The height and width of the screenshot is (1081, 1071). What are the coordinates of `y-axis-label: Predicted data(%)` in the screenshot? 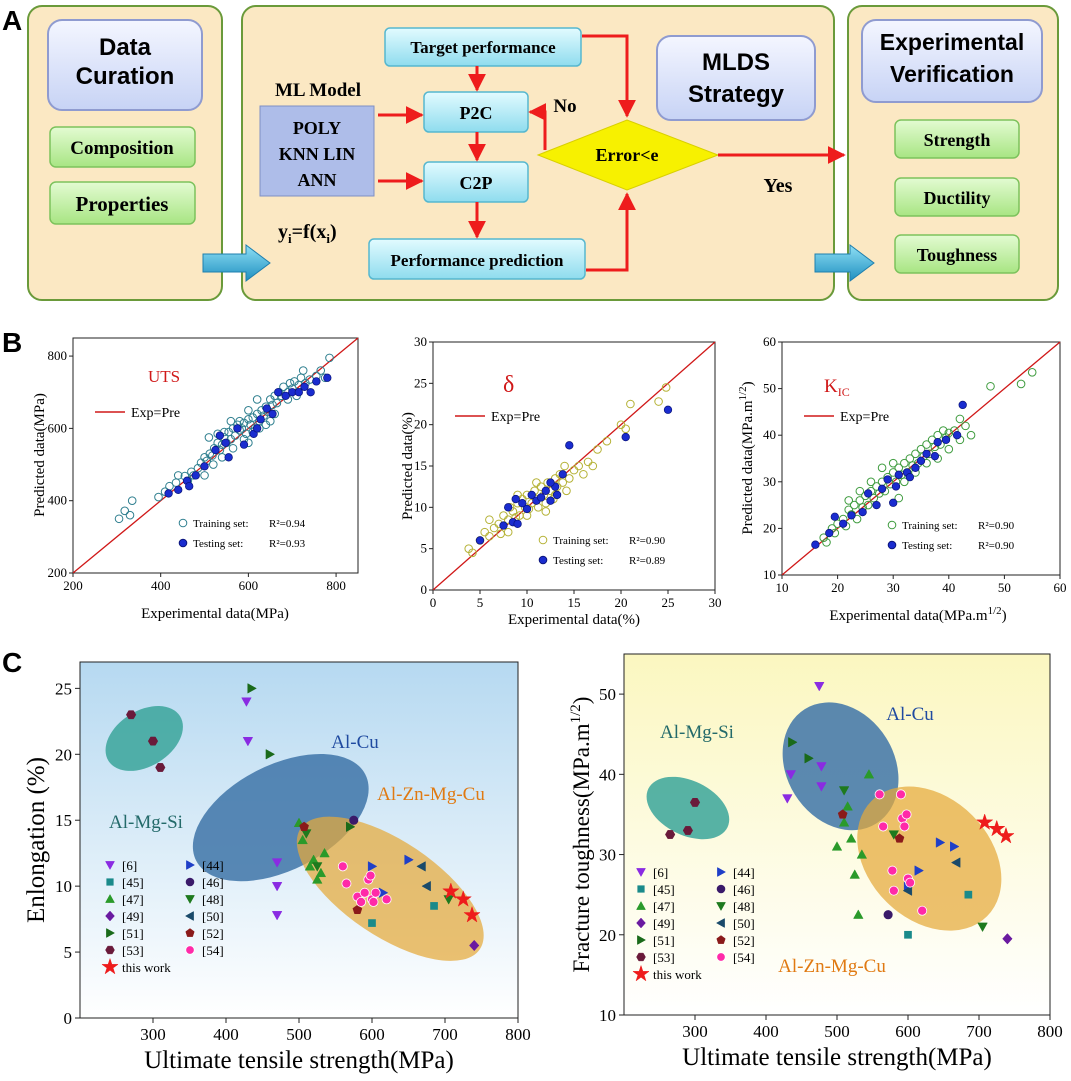 It's located at (408, 466).